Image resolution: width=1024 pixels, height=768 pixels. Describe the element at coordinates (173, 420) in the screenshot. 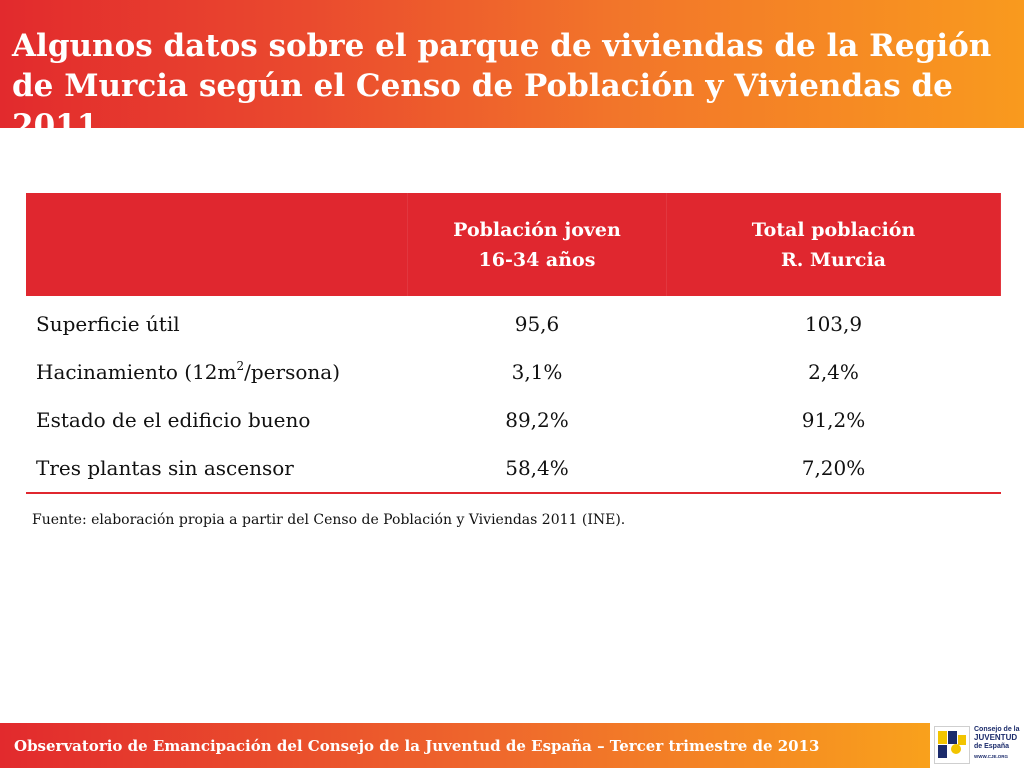

I see `row-label: Estado de el edificio bueno` at that location.